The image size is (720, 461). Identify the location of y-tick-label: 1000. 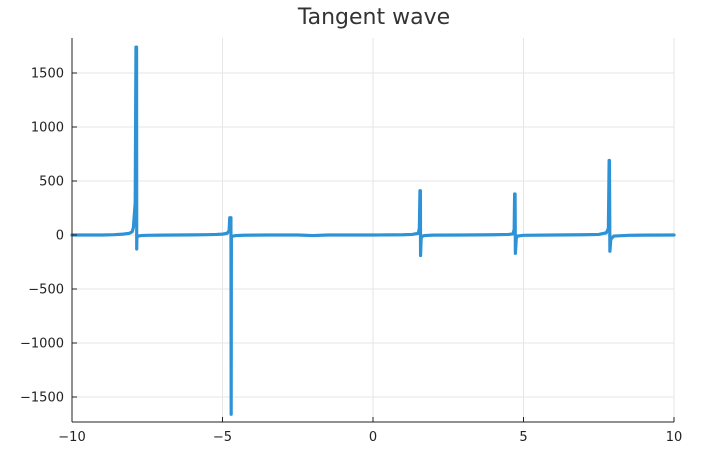
(47, 128).